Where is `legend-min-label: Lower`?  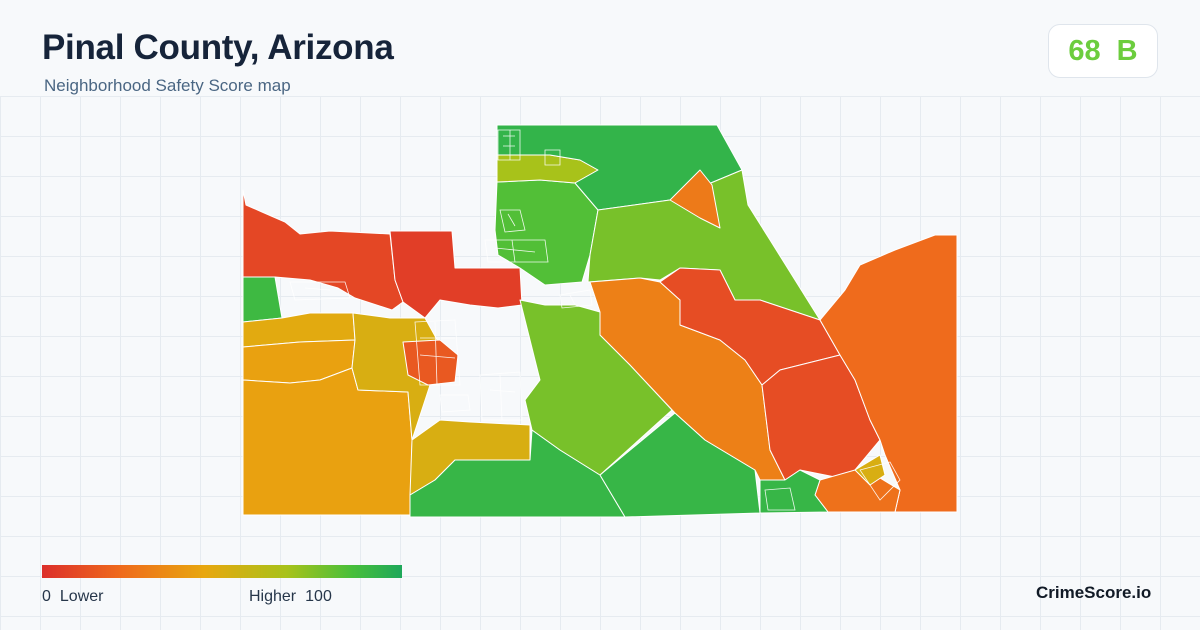 legend-min-label: Lower is located at coordinates (81, 596).